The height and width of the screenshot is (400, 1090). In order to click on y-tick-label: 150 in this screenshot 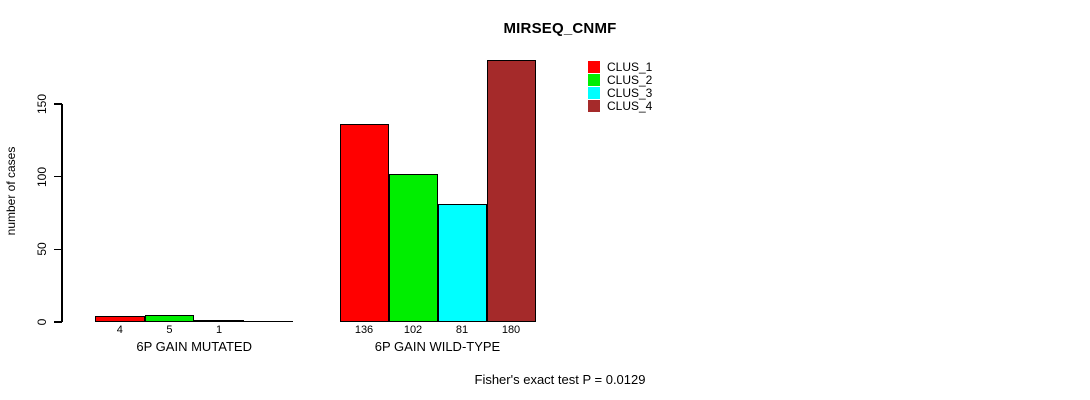, I will do `click(42, 104)`.